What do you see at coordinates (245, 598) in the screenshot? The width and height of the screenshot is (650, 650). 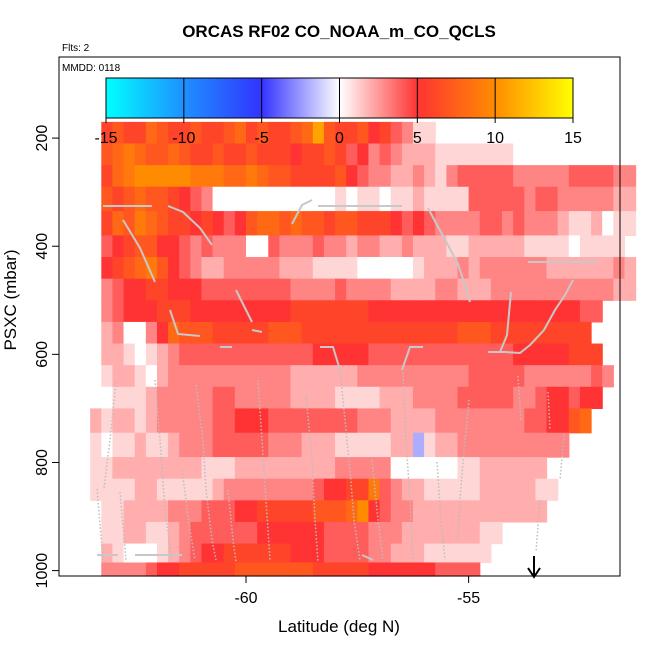 I see `x-tick-label: -60` at bounding box center [245, 598].